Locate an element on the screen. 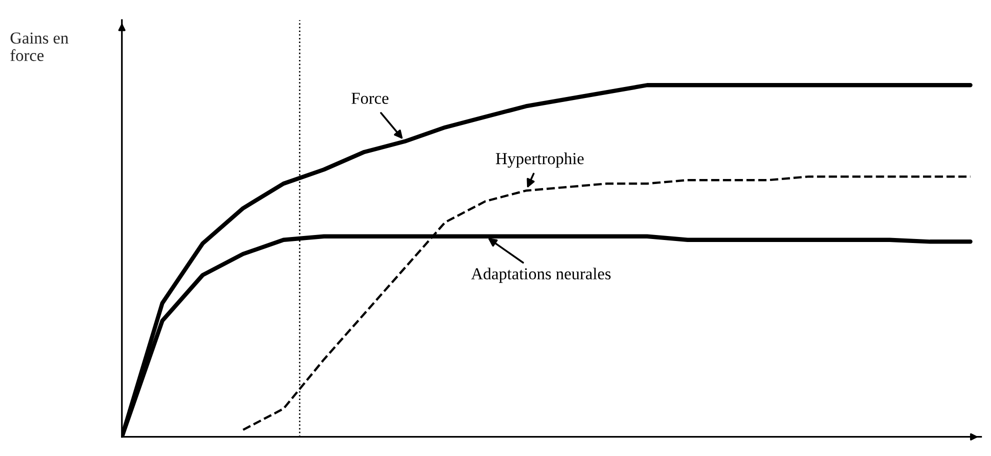  series-label: Hypertrophie is located at coordinates (540, 160).